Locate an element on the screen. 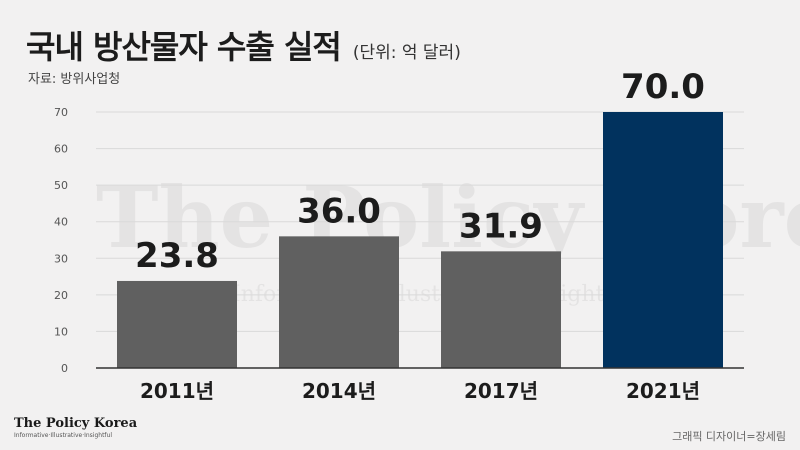 This screenshot has height=450, width=800. chart-title: 국내 방산물자 수출 실적 is located at coordinates (184, 47).